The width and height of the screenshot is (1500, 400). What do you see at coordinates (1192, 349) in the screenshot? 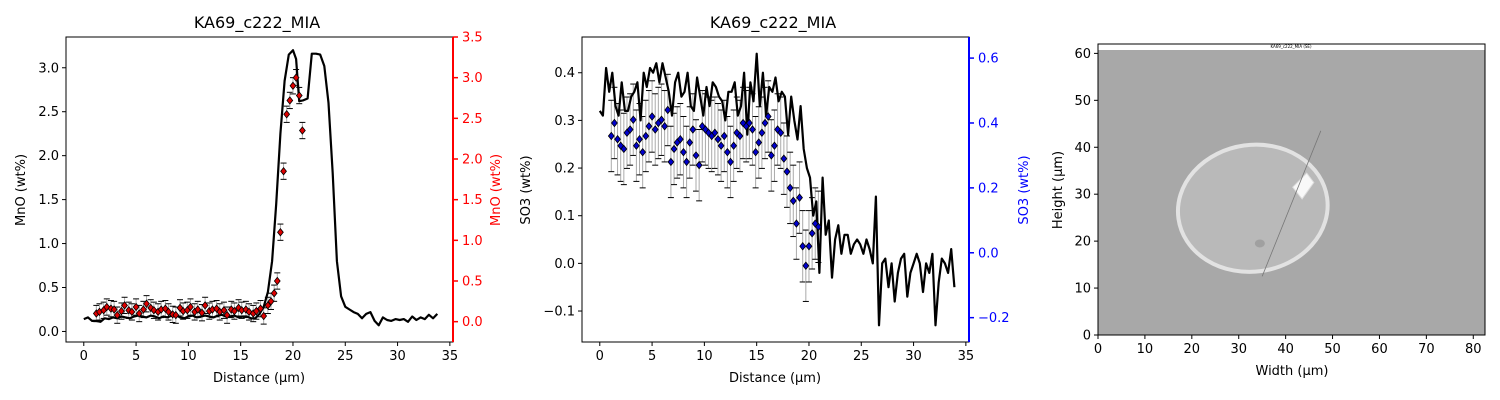
I see `x-tick-label: 20` at bounding box center [1192, 349].